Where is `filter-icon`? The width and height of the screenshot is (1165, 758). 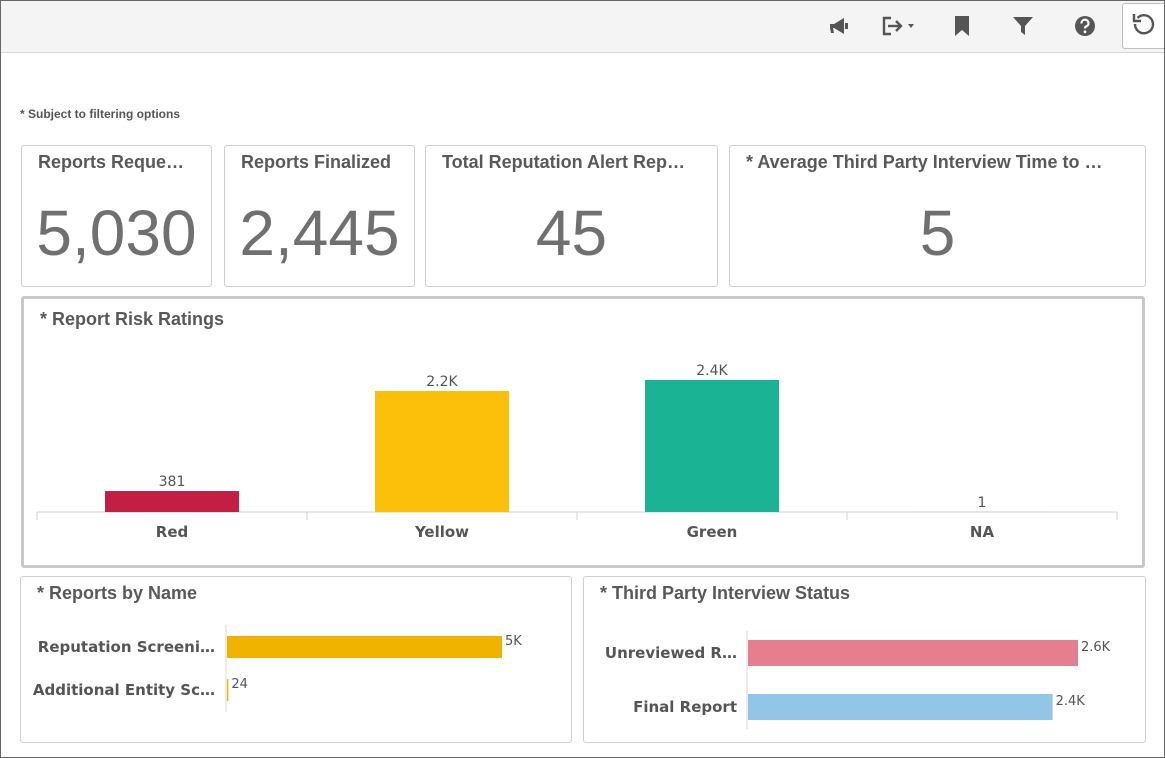
filter-icon is located at coordinates (1023, 26).